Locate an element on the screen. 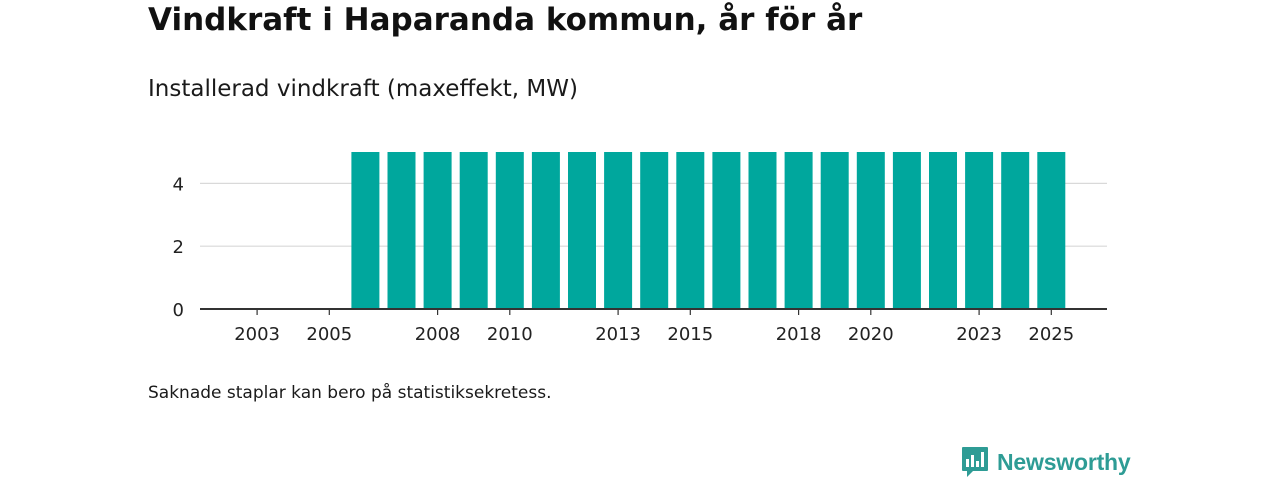  chart-subtitle: Installerad vindkraft (maxeffekt, MW) is located at coordinates (363, 89).